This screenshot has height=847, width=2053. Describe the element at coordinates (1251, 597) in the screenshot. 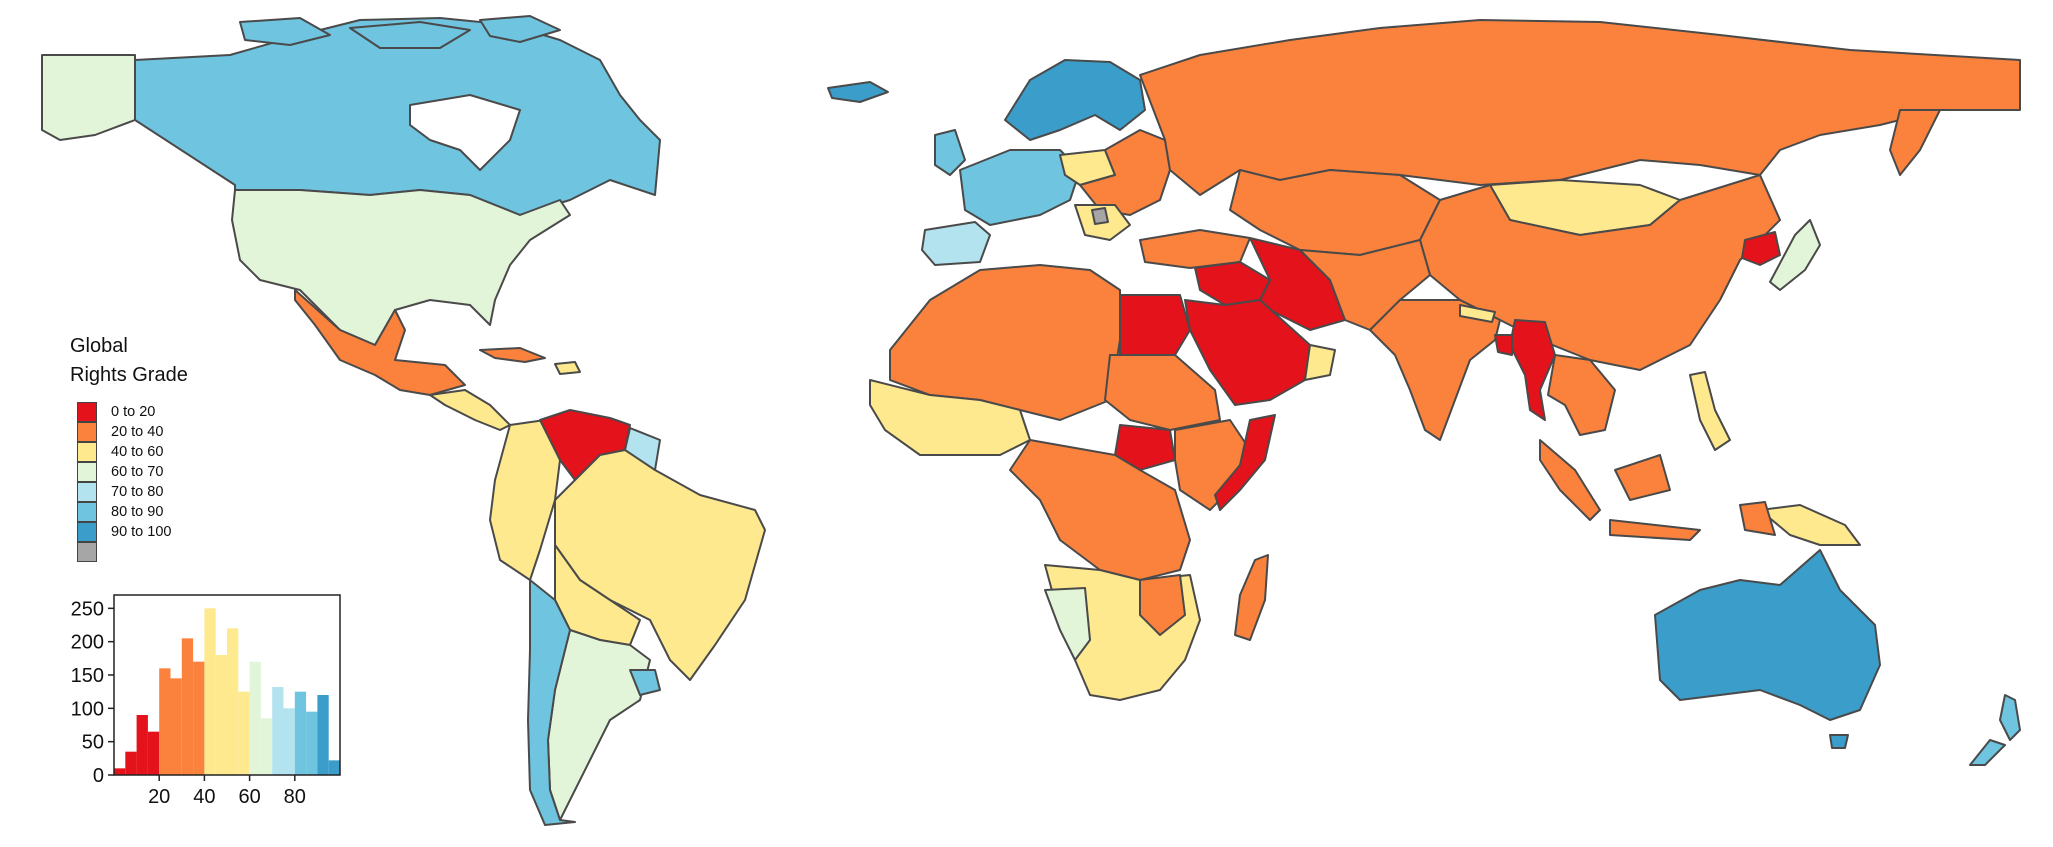

I see `madagascar` at that location.